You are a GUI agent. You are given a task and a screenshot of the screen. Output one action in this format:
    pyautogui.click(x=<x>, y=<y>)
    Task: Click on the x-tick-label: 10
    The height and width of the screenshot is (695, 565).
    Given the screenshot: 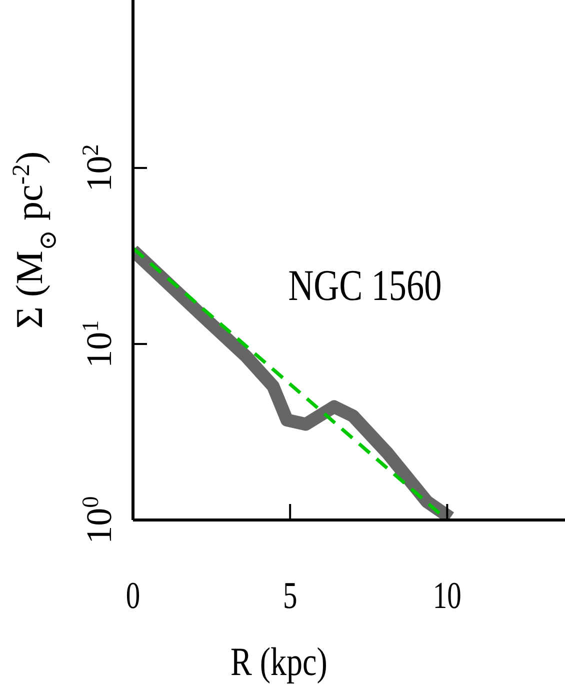 What is the action you would take?
    pyautogui.click(x=447, y=596)
    